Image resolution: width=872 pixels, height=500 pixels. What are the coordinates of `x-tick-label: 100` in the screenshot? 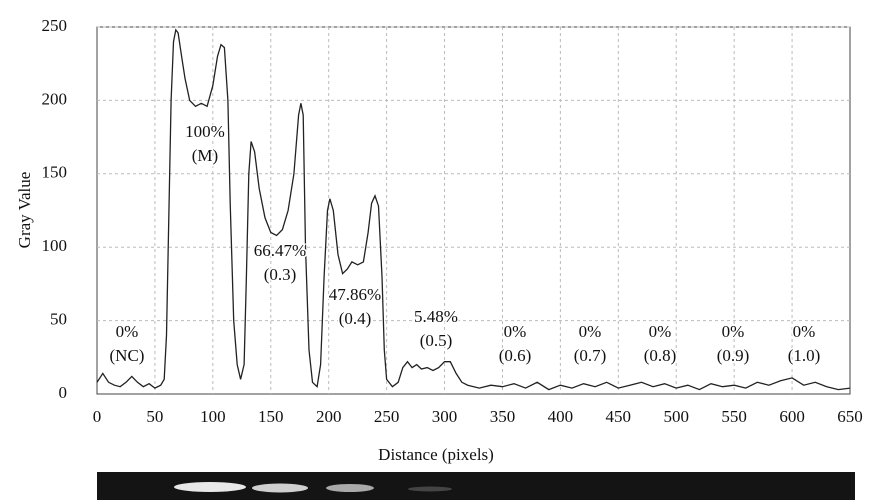 It's located at (213, 416).